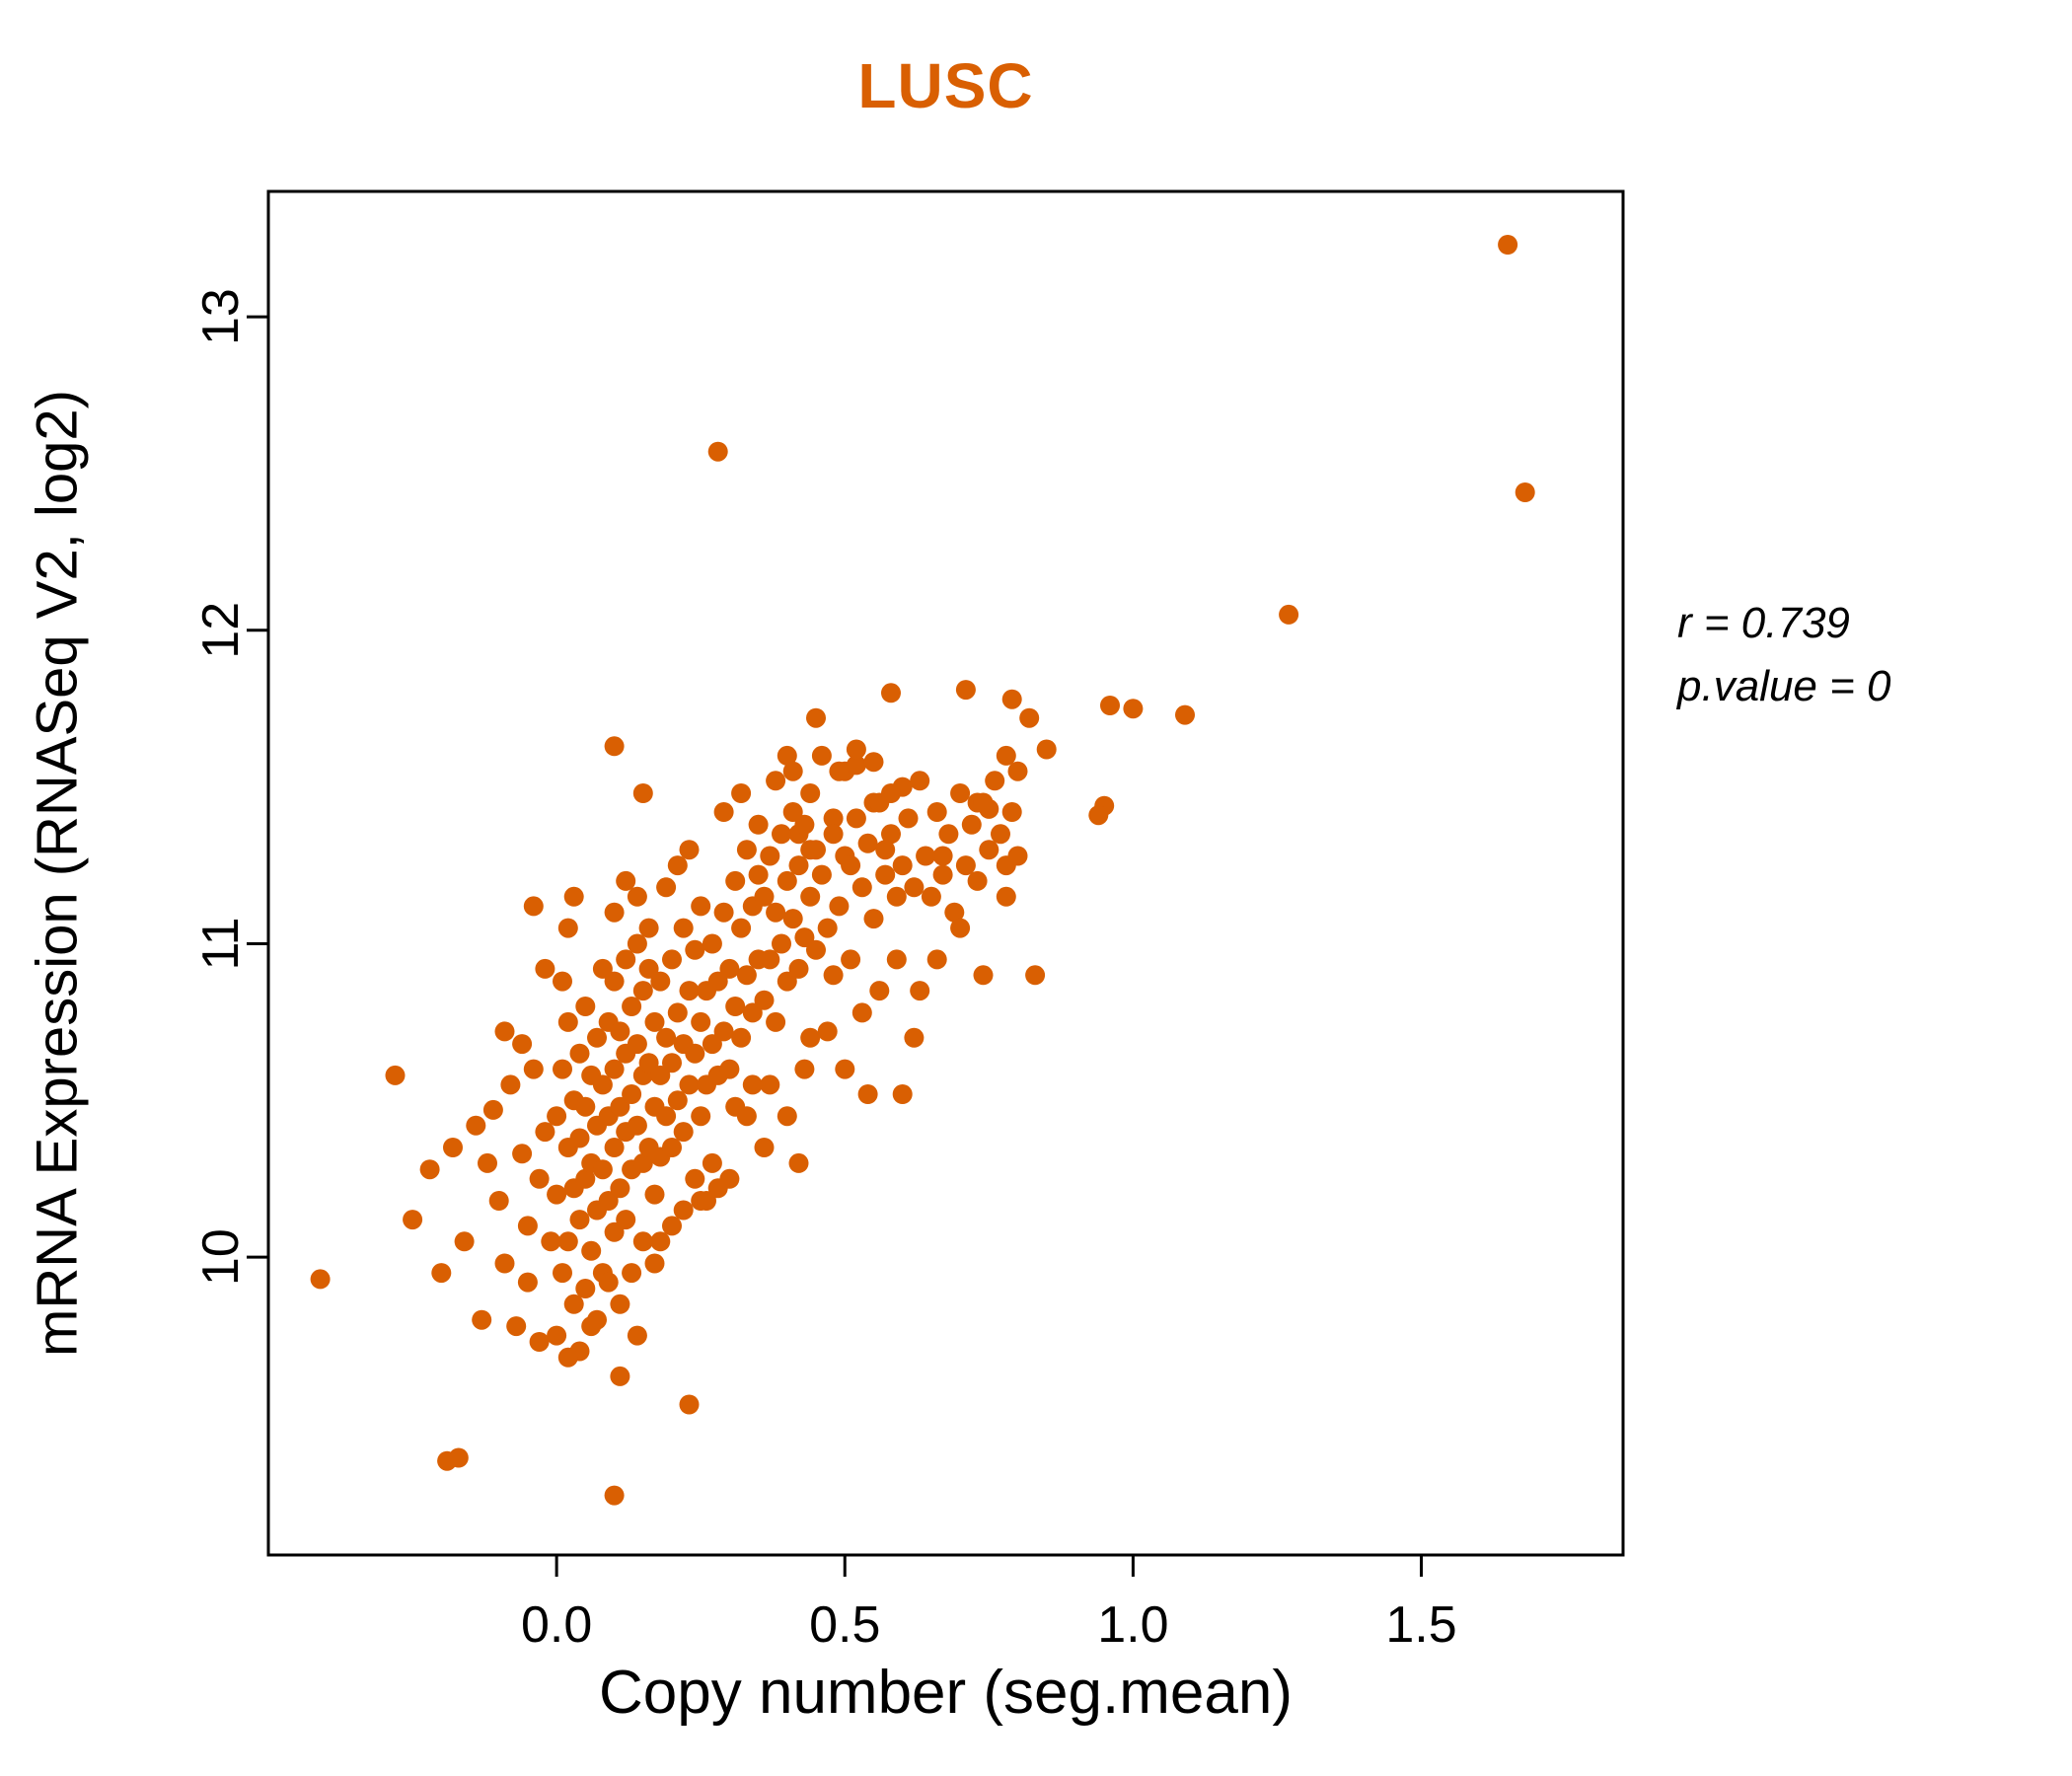 Image resolution: width=2072 pixels, height=1776 pixels. Describe the element at coordinates (557, 1625) in the screenshot. I see `x-tick-label: 0.0` at that location.